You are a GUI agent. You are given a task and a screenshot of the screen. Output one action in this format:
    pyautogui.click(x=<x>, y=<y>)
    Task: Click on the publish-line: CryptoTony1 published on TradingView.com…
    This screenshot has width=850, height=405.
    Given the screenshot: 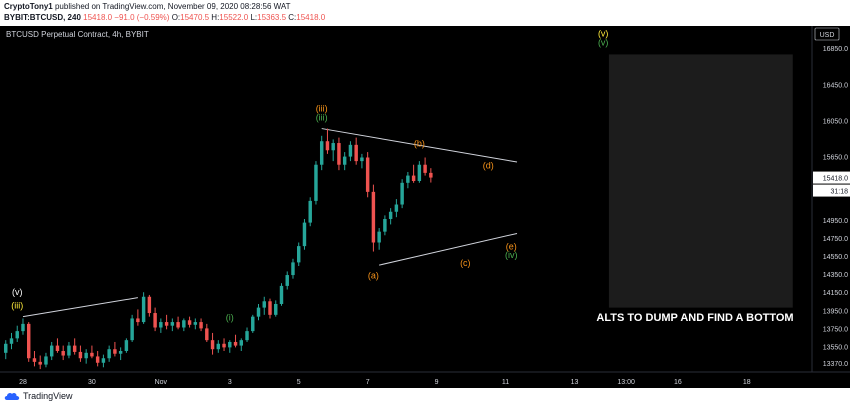 What is the action you would take?
    pyautogui.click(x=147, y=6)
    